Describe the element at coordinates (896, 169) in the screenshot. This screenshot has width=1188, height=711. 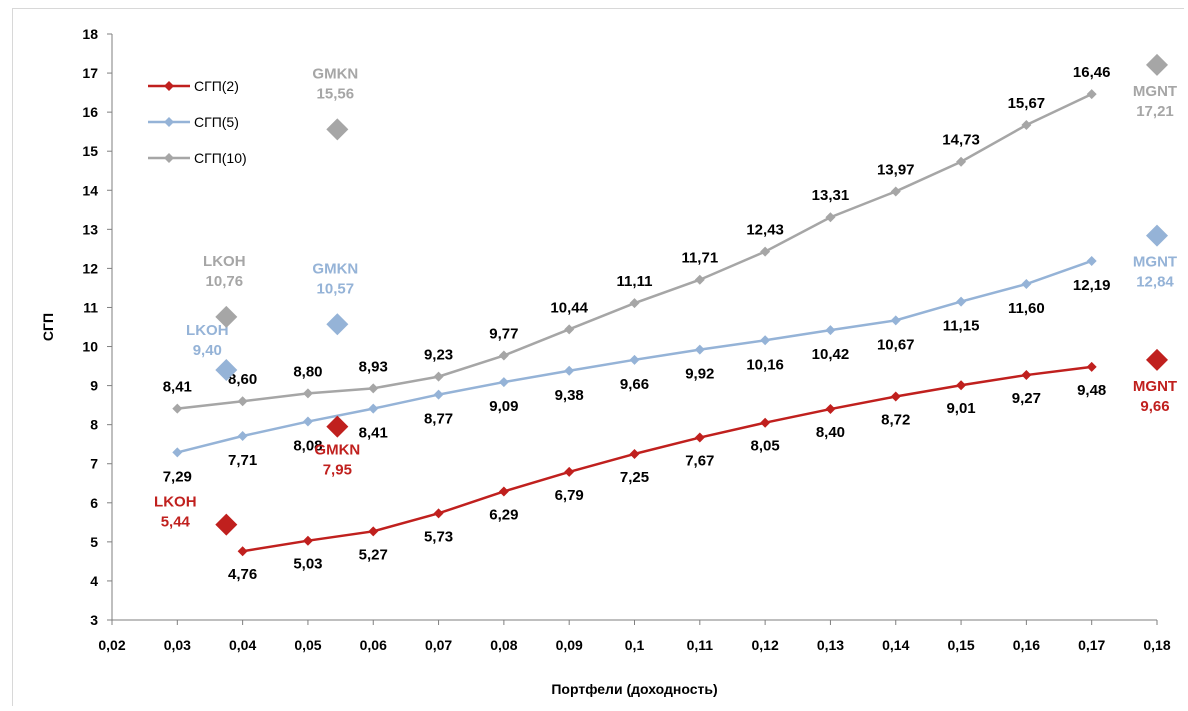
I see `data-label: 13,97` at that location.